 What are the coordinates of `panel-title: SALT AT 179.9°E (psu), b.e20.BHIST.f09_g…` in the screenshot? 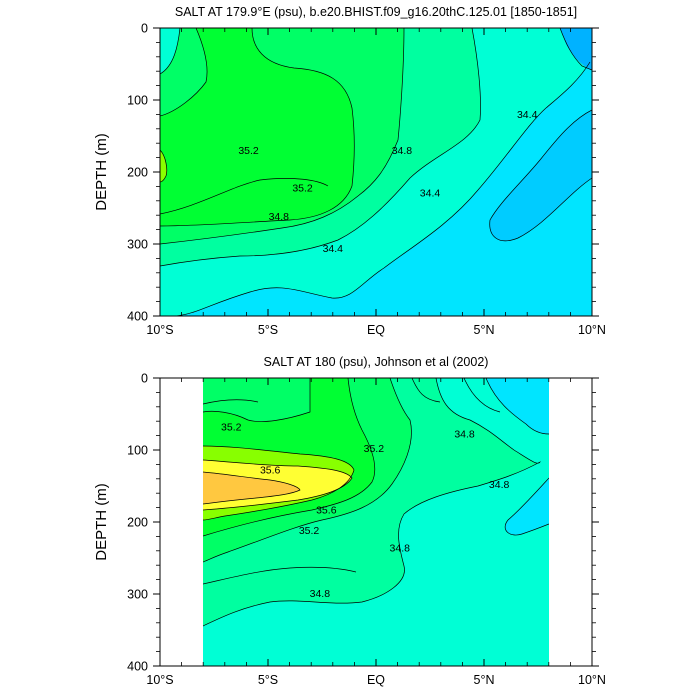 It's located at (376, 12).